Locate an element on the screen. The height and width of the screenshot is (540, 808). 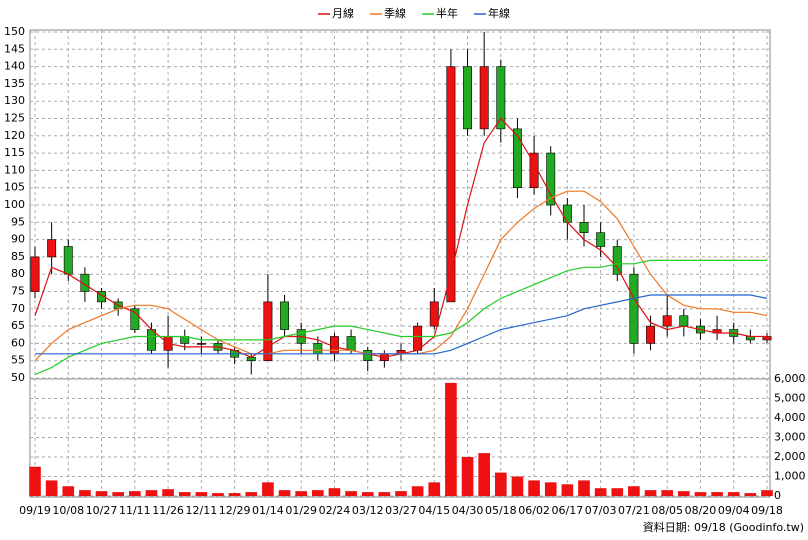
x-tick-label: 04/15 is located at coordinates (434, 510).